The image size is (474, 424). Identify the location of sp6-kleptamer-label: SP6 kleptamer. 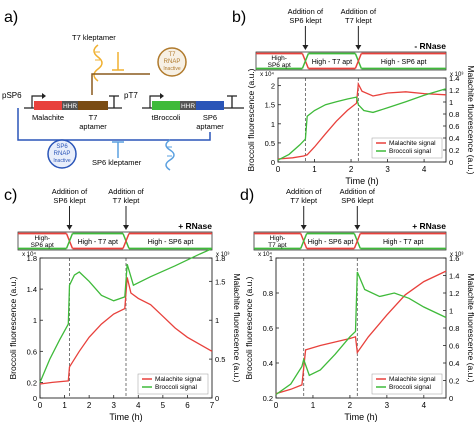
(117, 162).